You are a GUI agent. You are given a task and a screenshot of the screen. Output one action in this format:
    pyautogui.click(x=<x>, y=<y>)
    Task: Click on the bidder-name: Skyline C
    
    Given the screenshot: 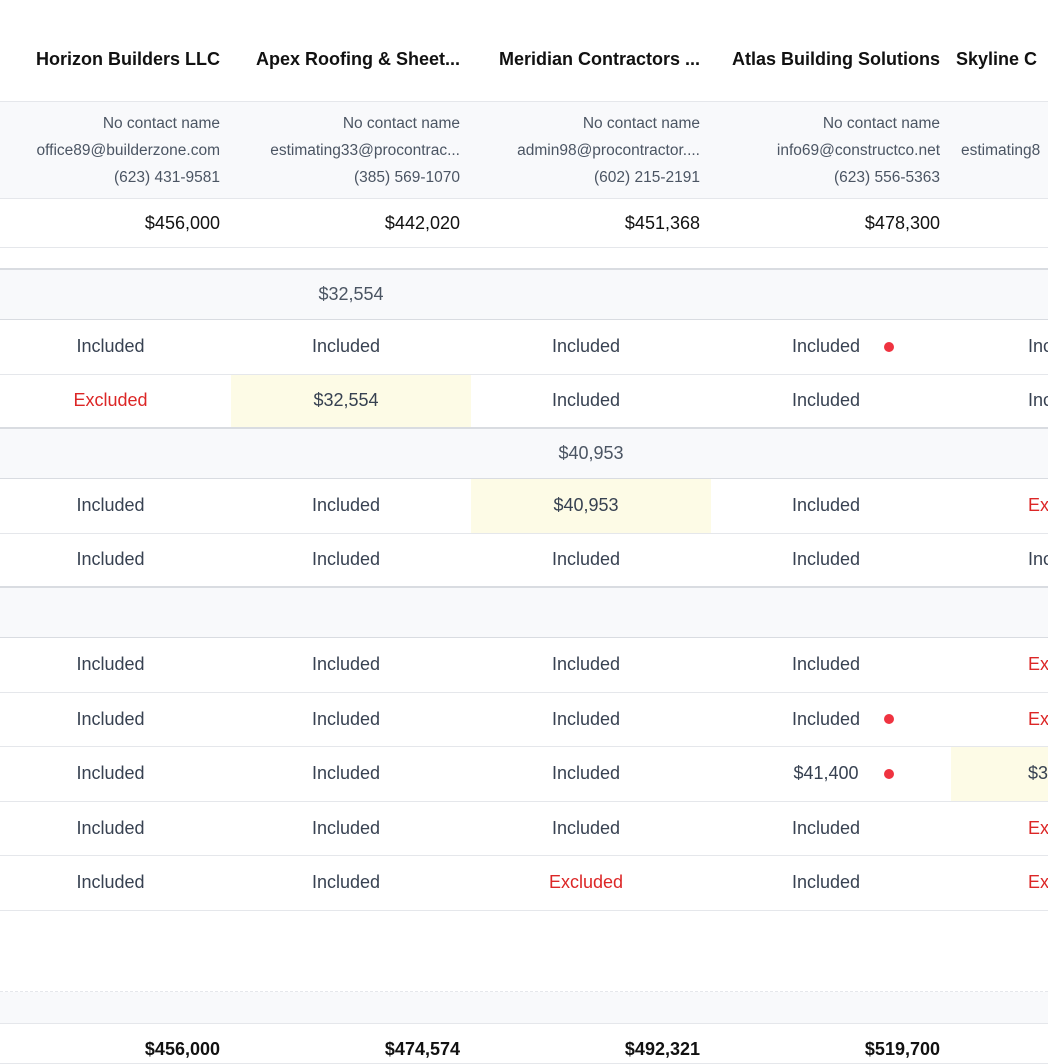 What is the action you would take?
    pyautogui.click(x=996, y=59)
    